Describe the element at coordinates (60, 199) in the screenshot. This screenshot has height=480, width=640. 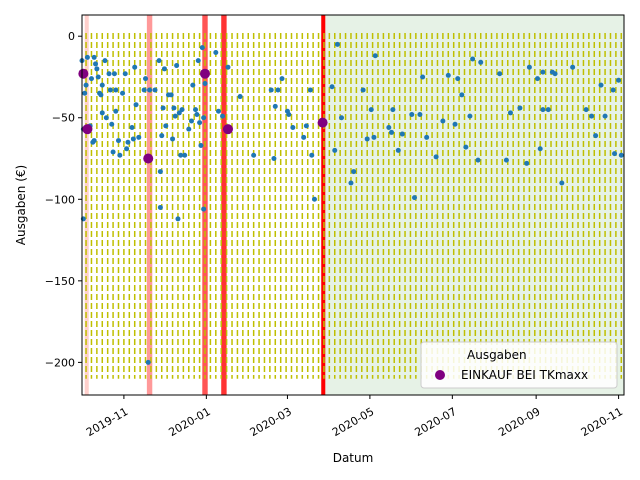
I see `y-tick-label-3: −100` at that location.